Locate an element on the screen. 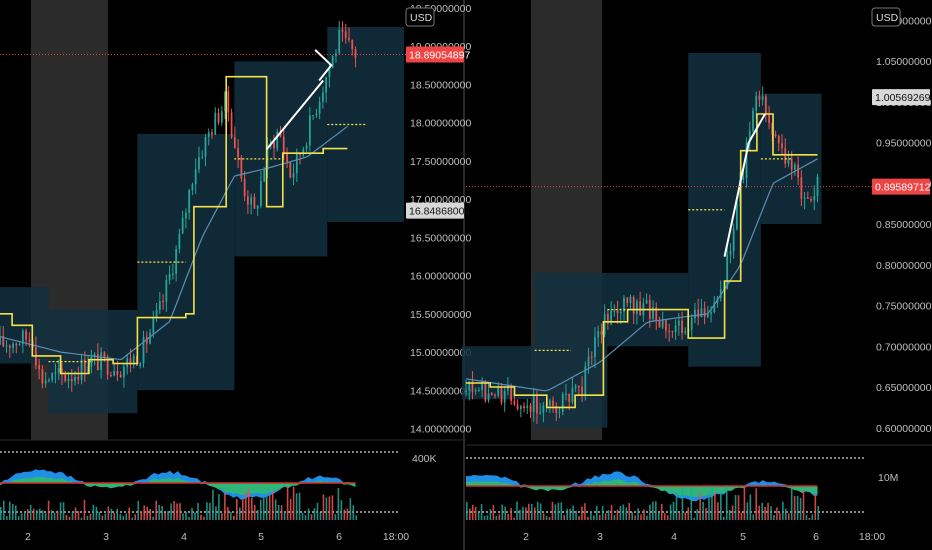  projection-path-line is located at coordinates (744, 185).